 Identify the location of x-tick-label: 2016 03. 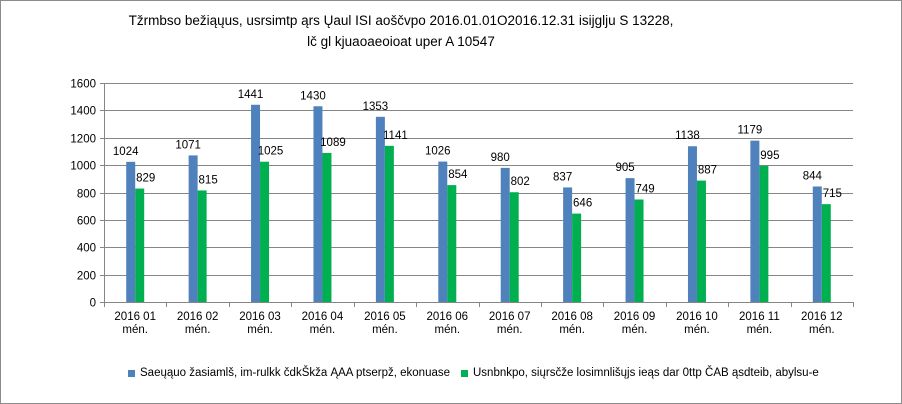
(260, 317).